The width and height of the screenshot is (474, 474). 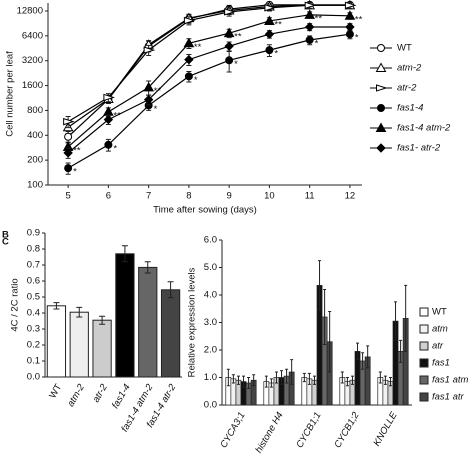 What do you see at coordinates (32, 60) in the screenshot?
I see `y-tick-label: 3200` at bounding box center [32, 60].